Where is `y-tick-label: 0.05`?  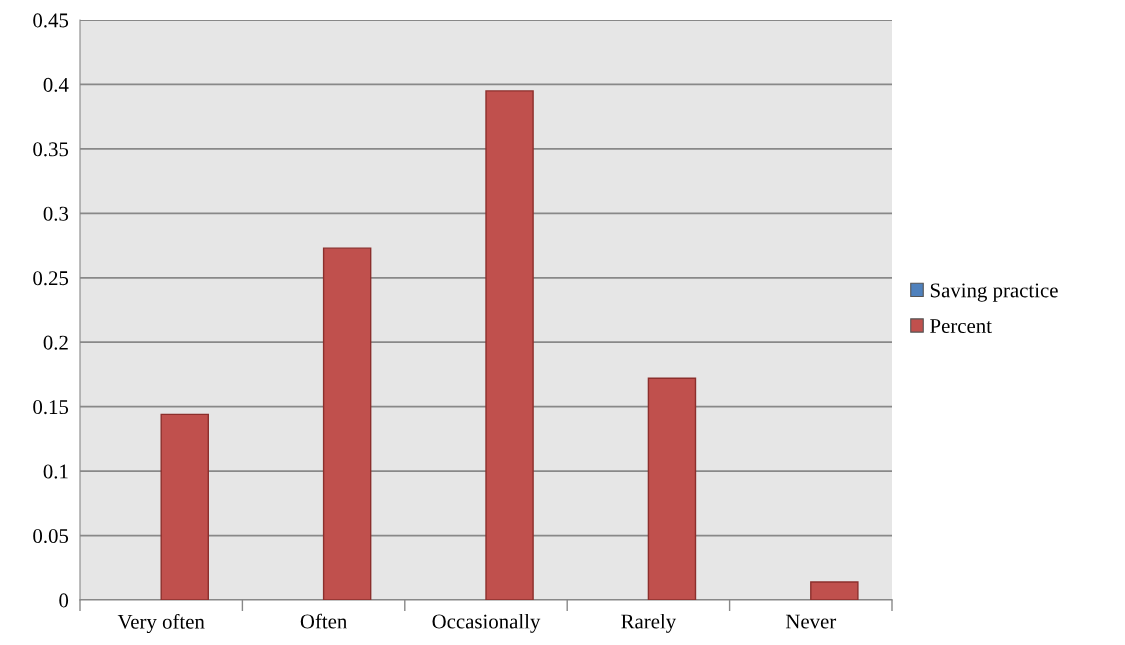
y-tick-label: 0.05 is located at coordinates (51, 536).